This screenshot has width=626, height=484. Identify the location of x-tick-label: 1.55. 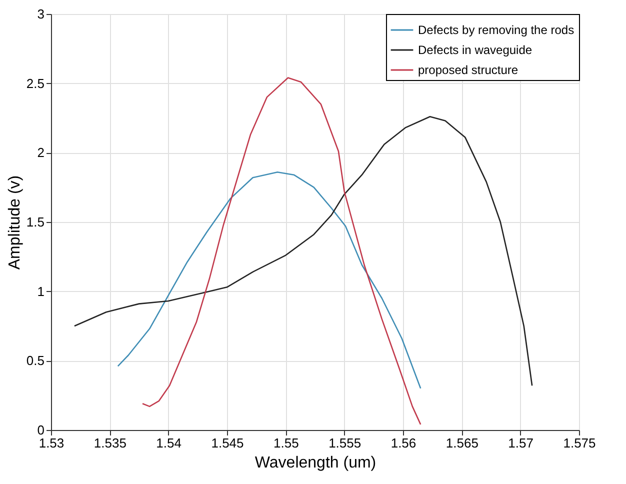
(286, 443).